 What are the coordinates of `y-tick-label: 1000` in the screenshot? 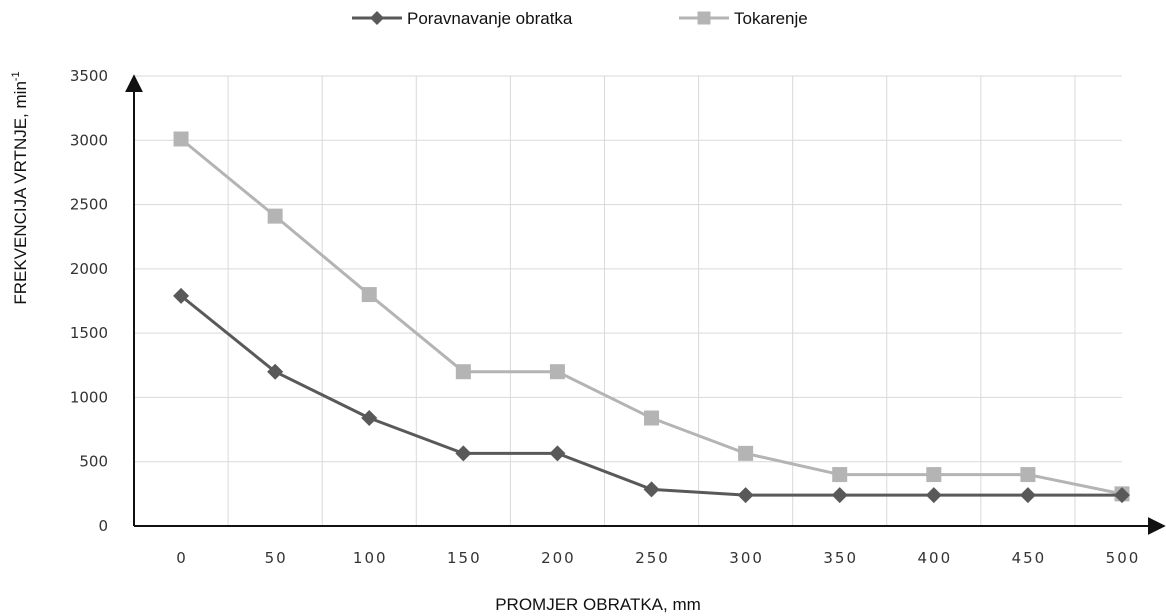 It's located at (89, 397).